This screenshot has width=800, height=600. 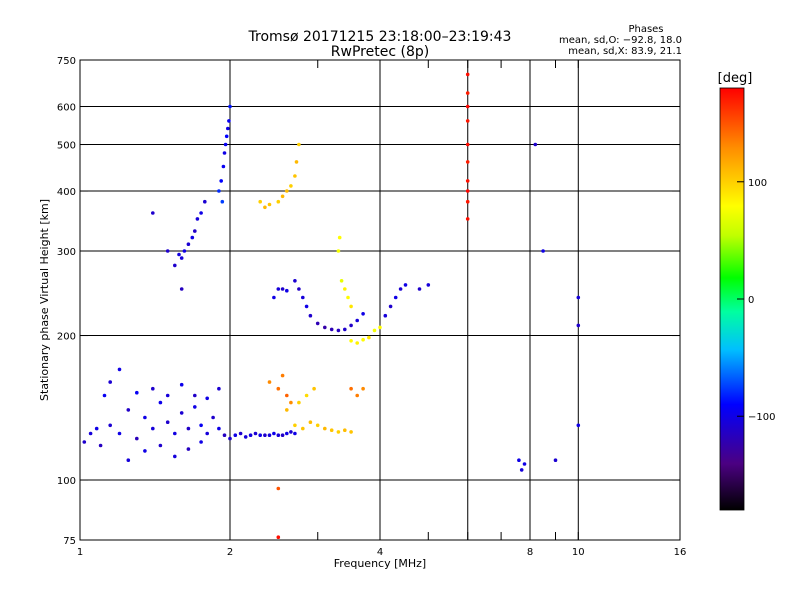 What do you see at coordinates (66, 301) in the screenshot?
I see `y-tick-labels: 75 100 200 300 400 500 600 750` at bounding box center [66, 301].